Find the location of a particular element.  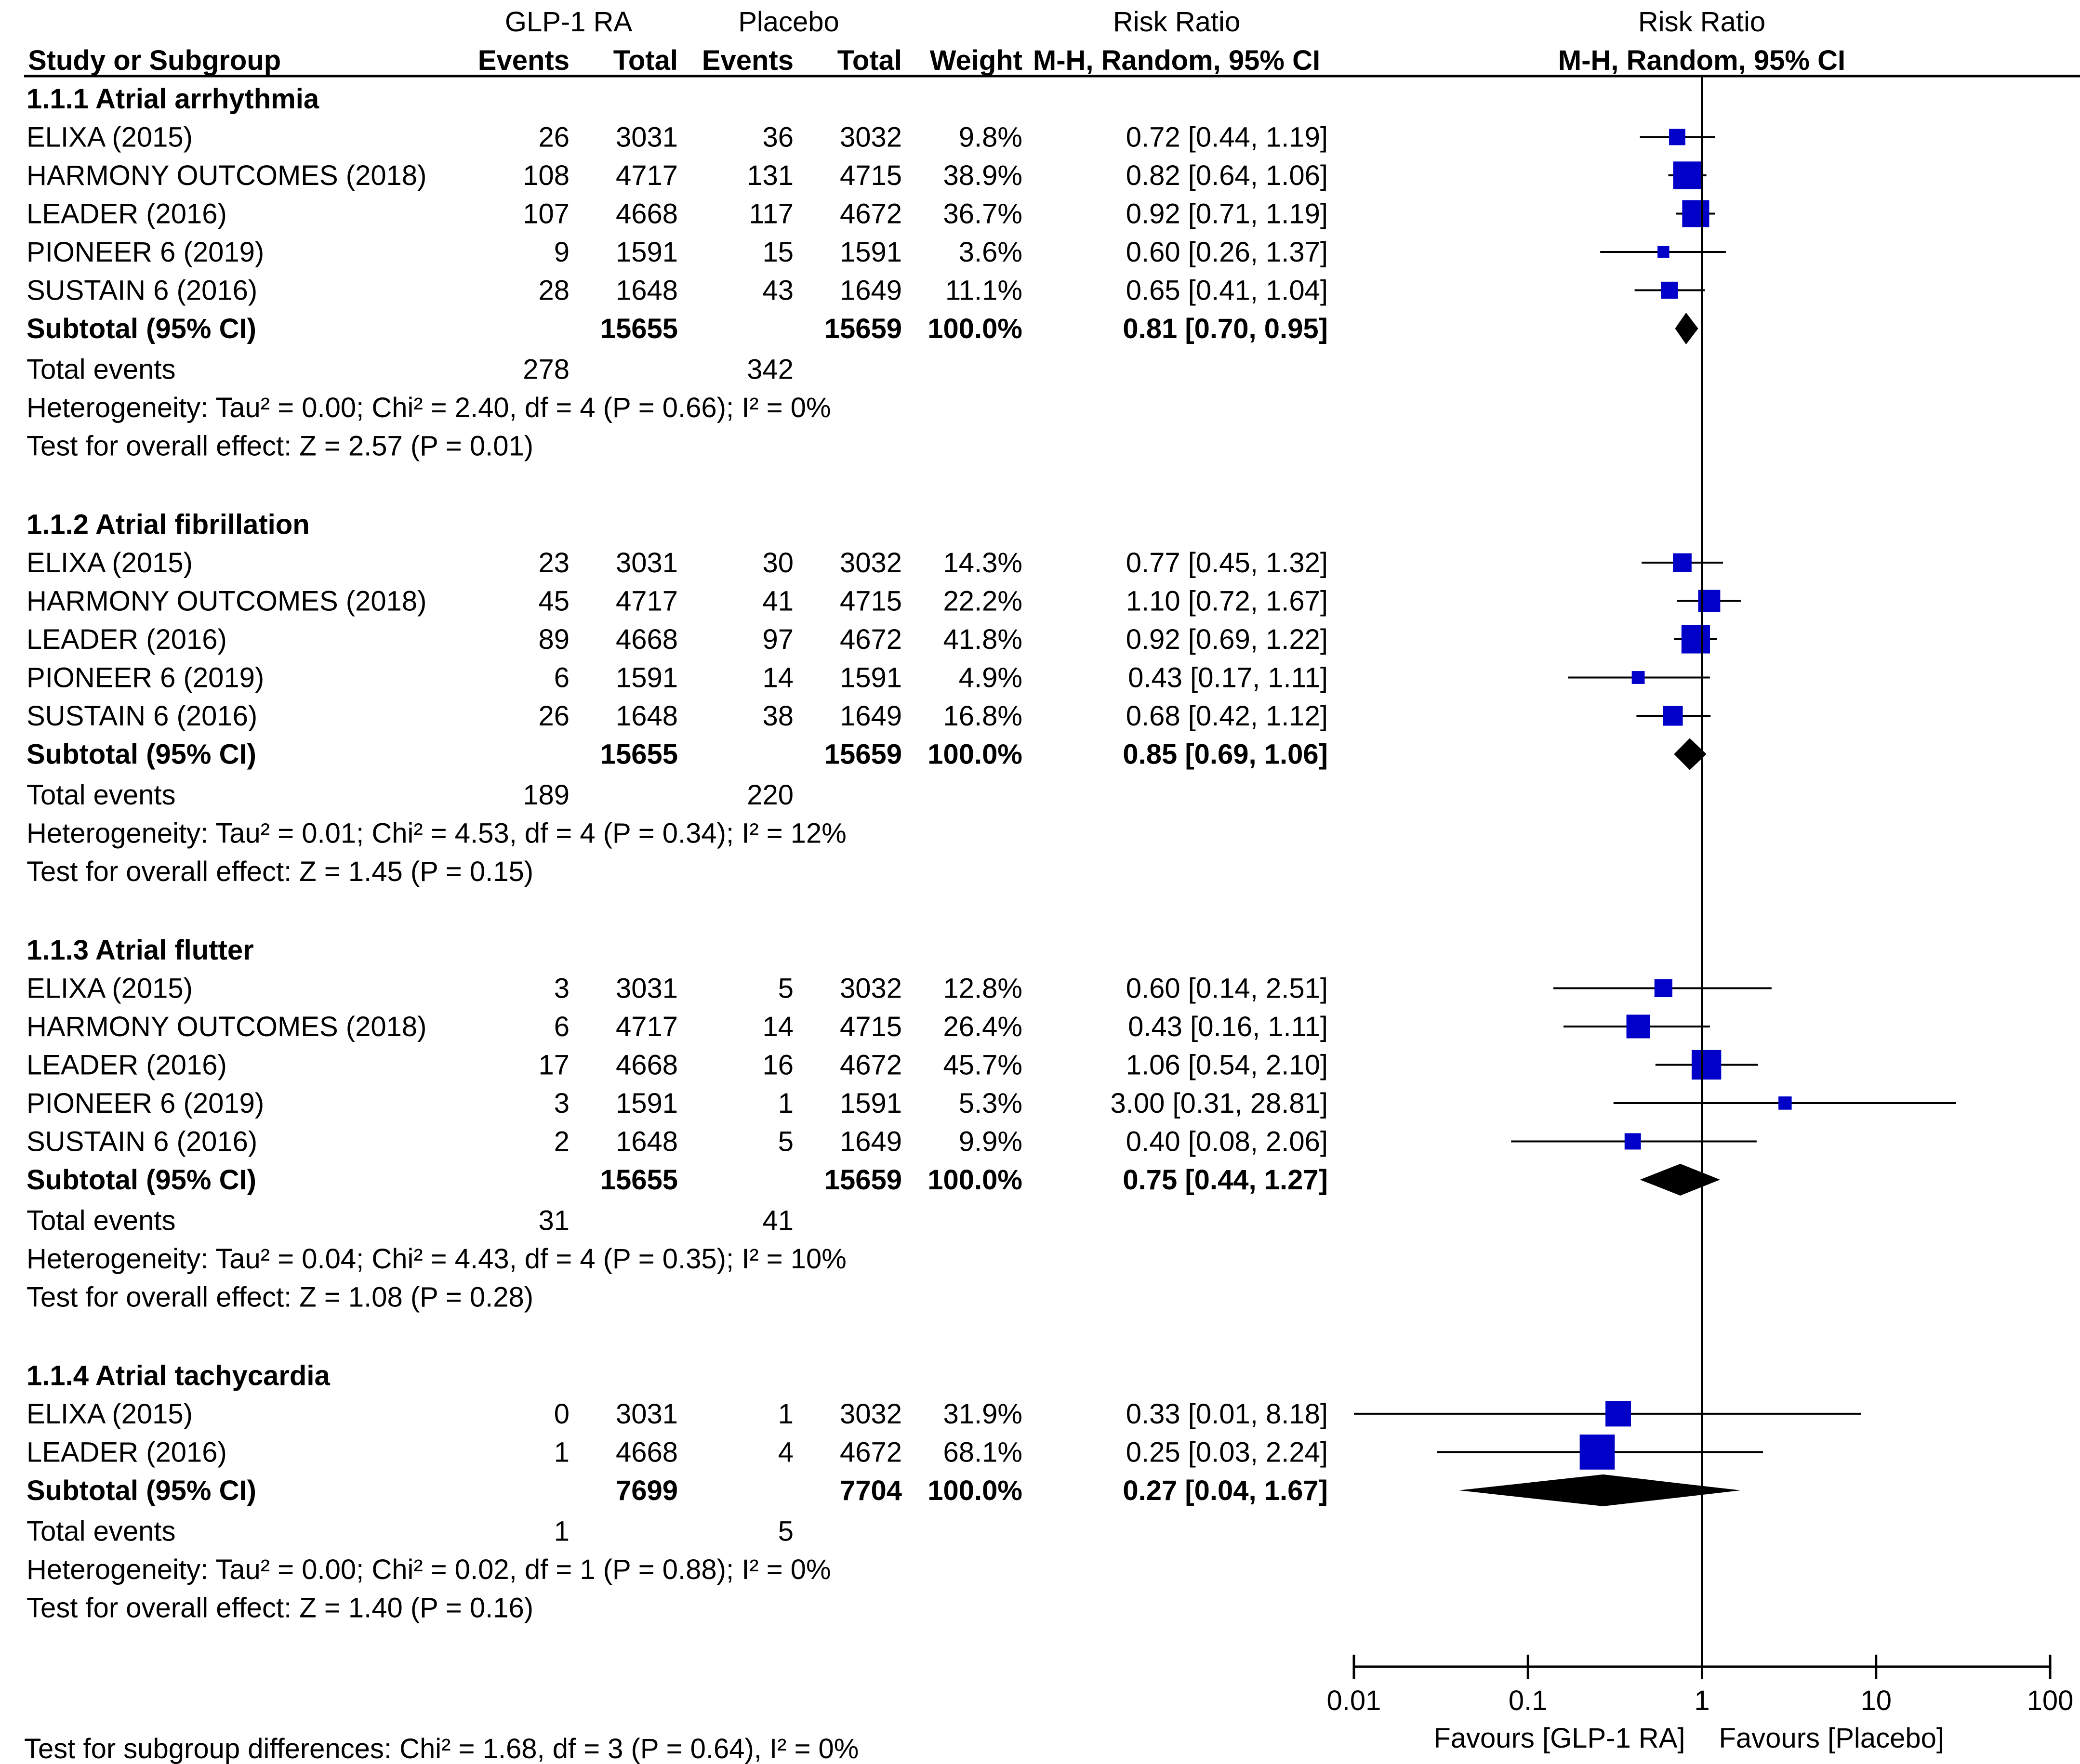

placebo-events: 15 is located at coordinates (778, 252).